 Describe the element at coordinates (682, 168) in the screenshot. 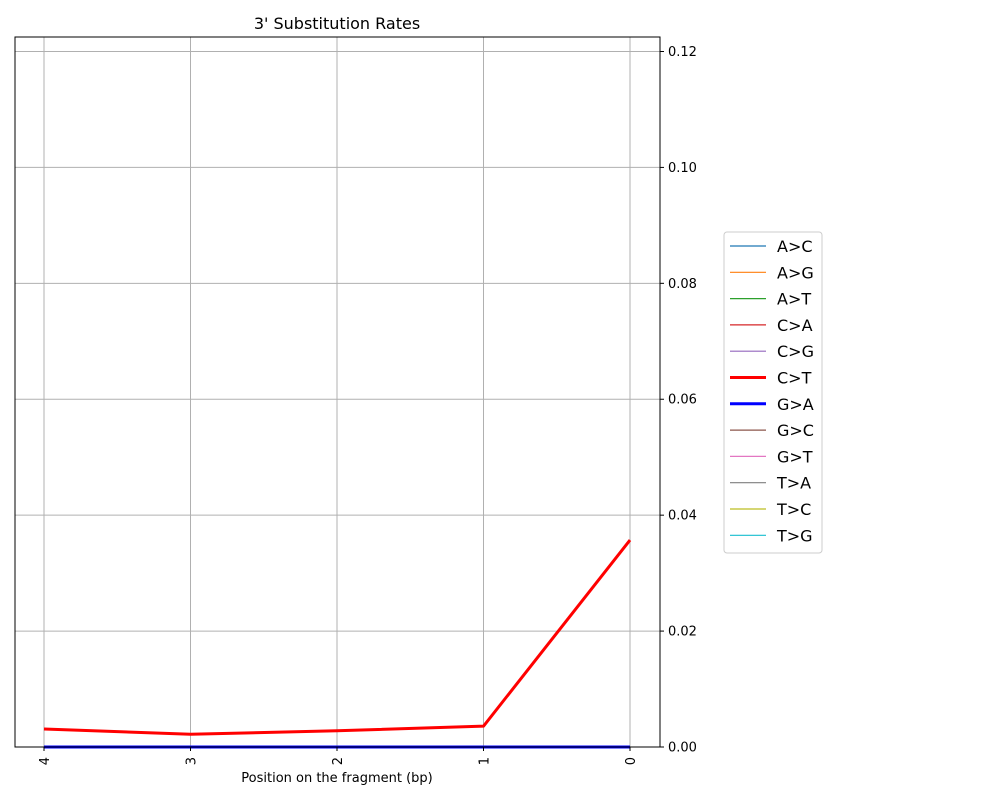

I see `y-tick-label: 0.10` at that location.